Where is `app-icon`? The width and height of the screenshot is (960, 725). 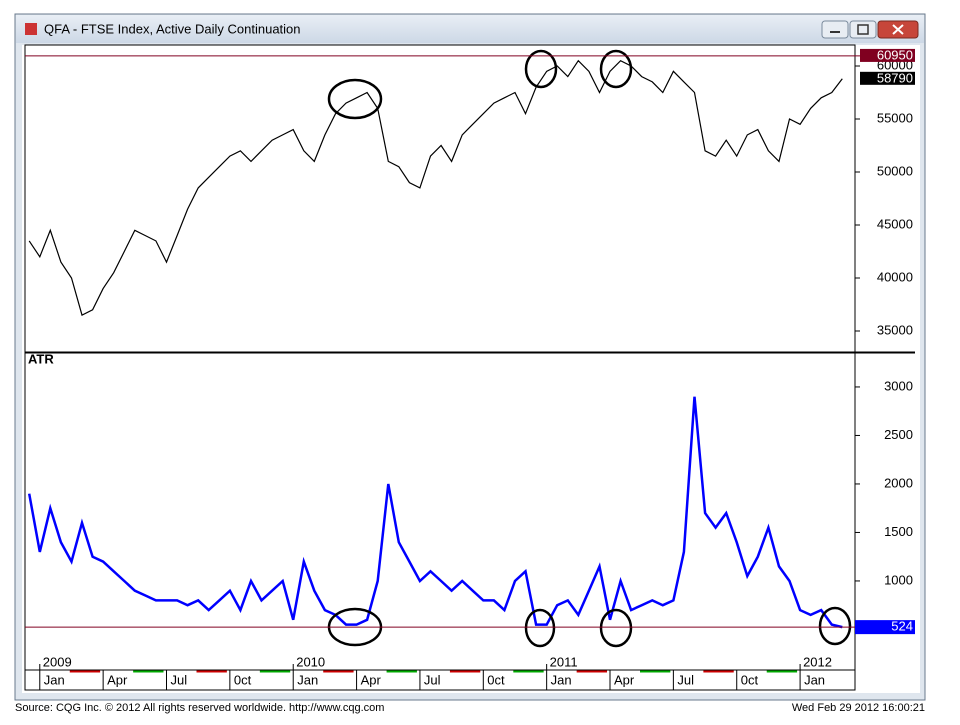
app-icon is located at coordinates (31, 29).